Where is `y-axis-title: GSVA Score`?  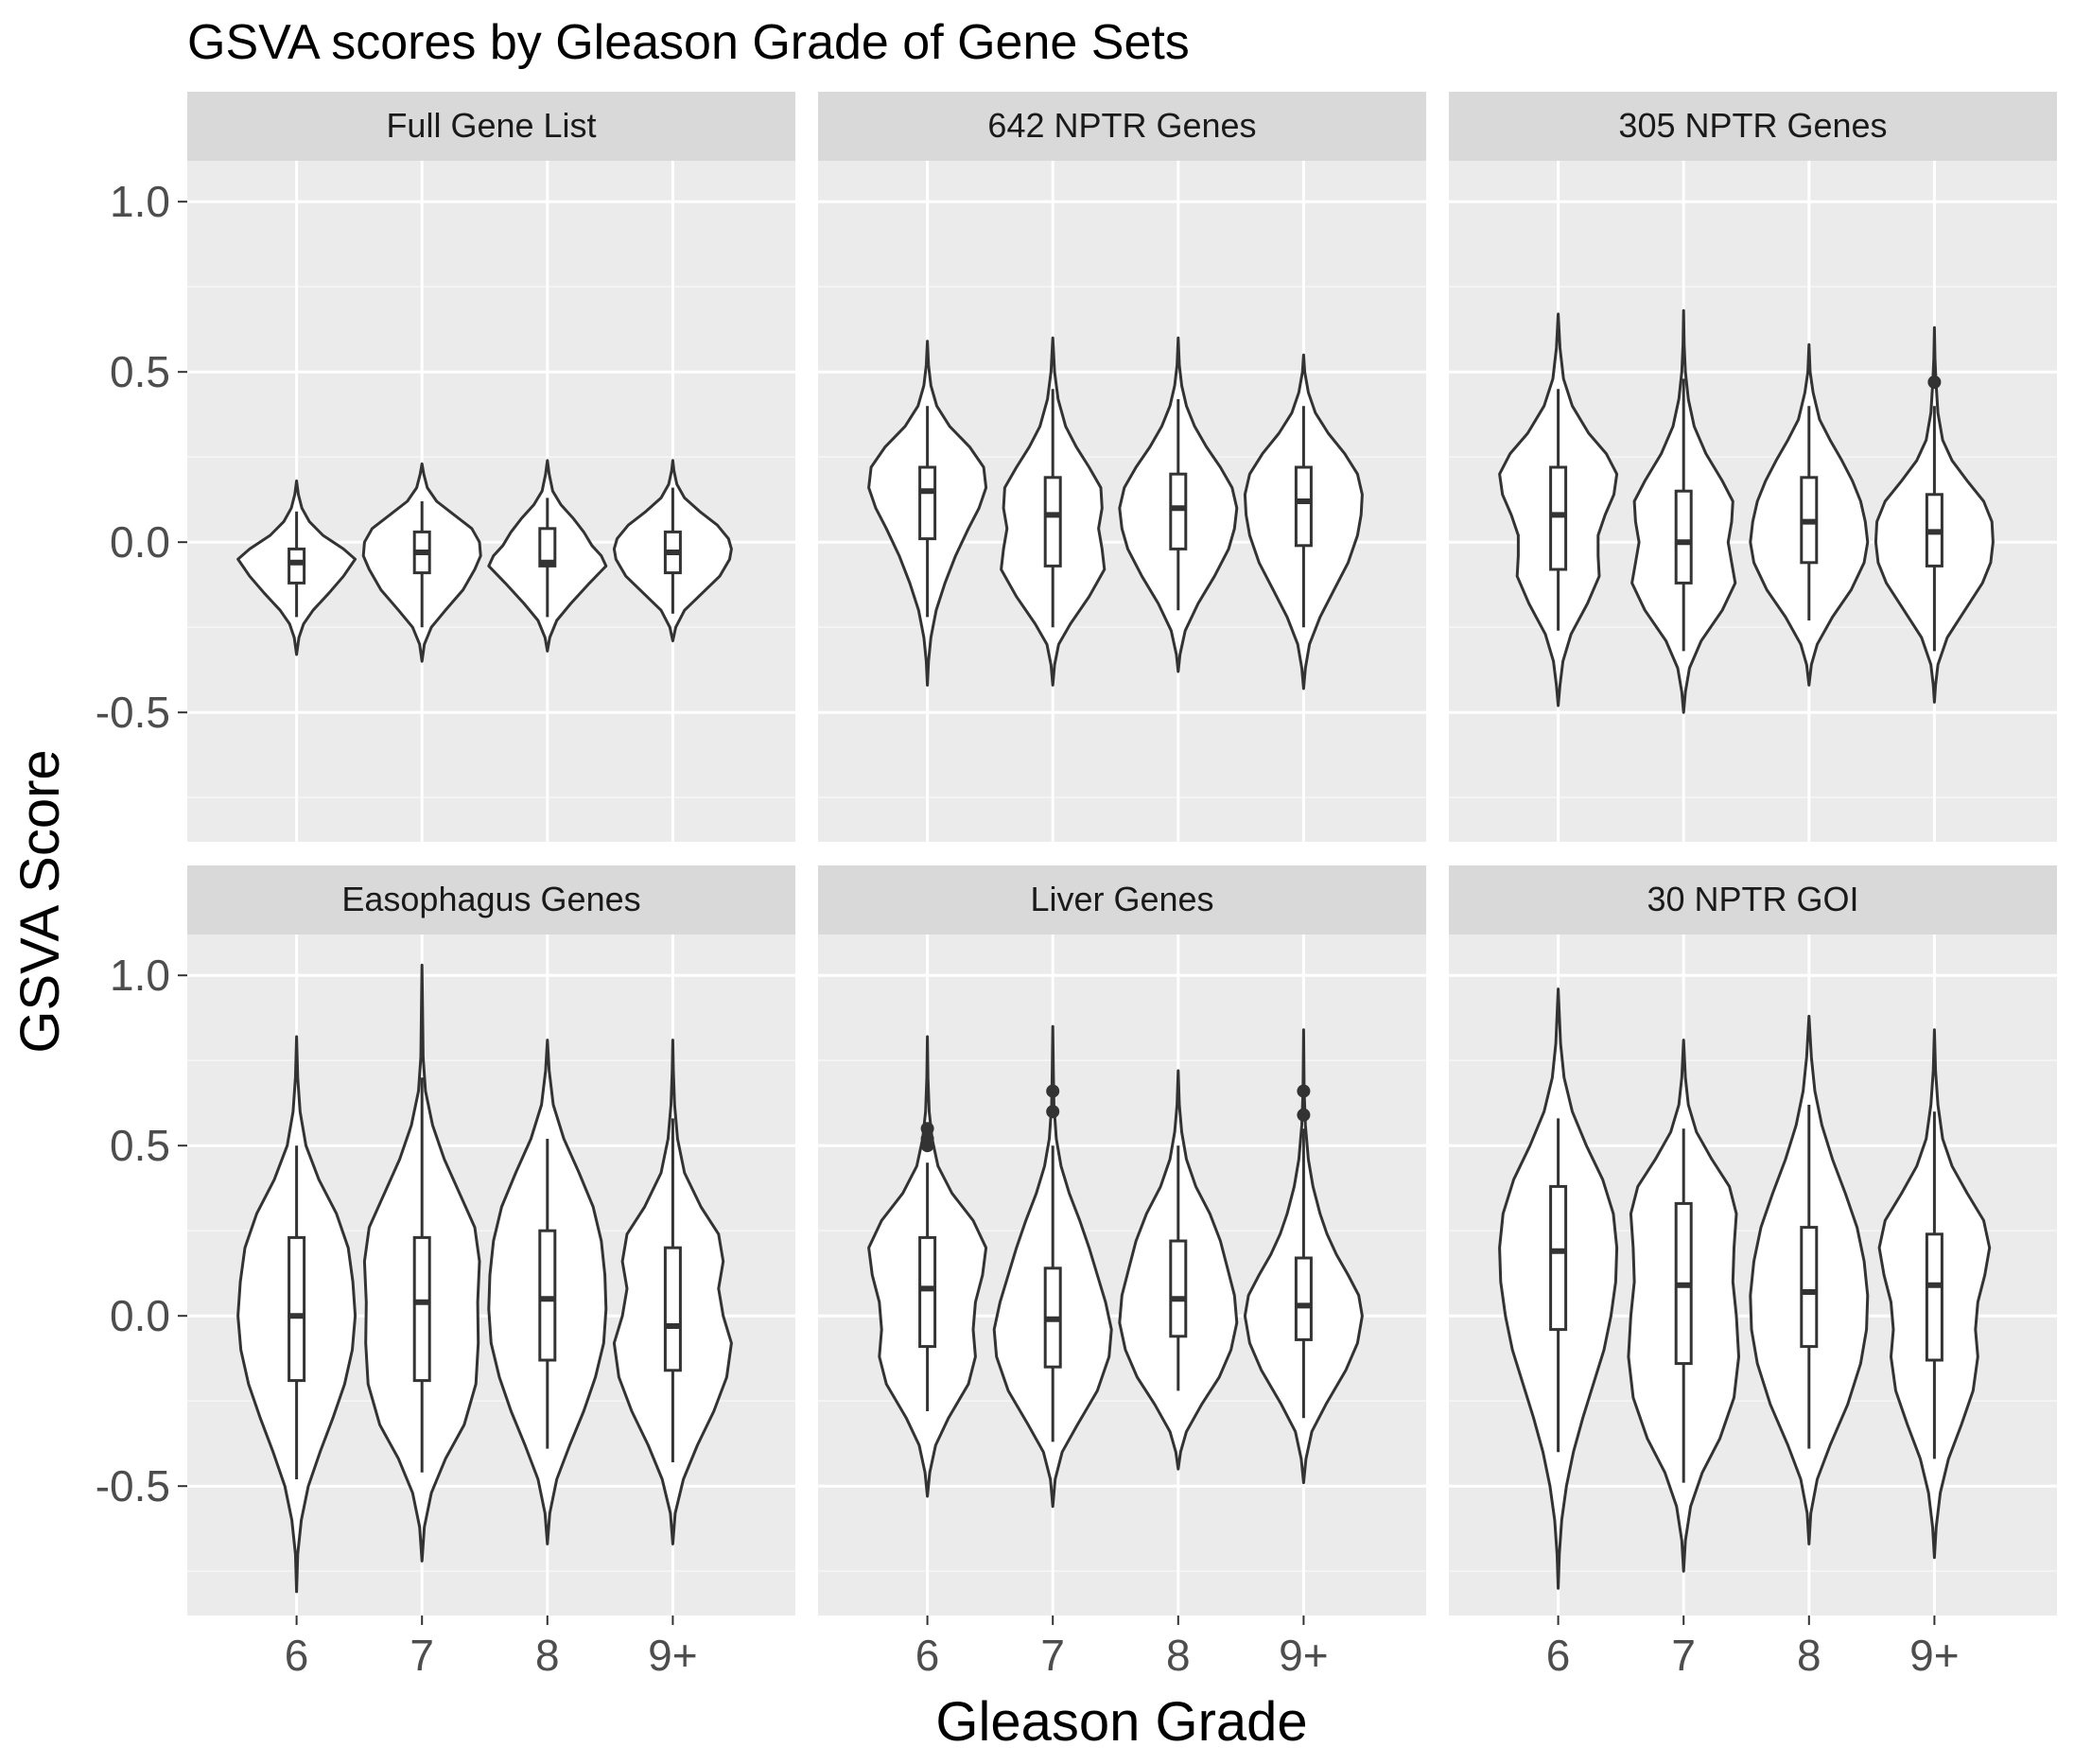 y-axis-title: GSVA Score is located at coordinates (40, 901).